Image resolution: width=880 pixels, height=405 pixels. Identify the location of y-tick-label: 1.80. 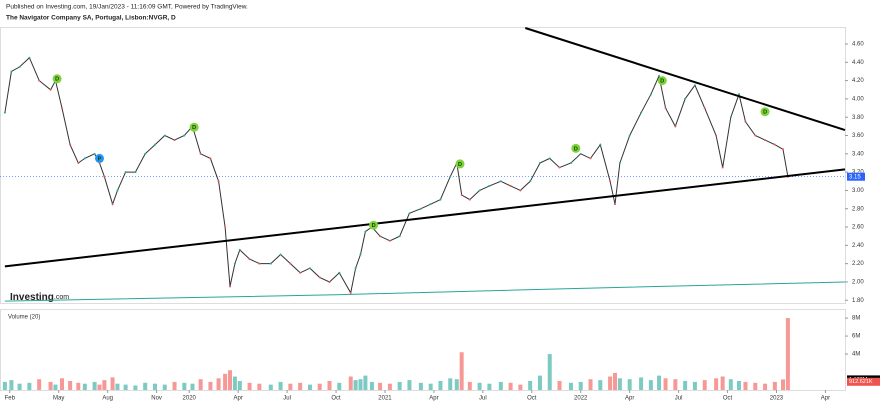
(858, 301).